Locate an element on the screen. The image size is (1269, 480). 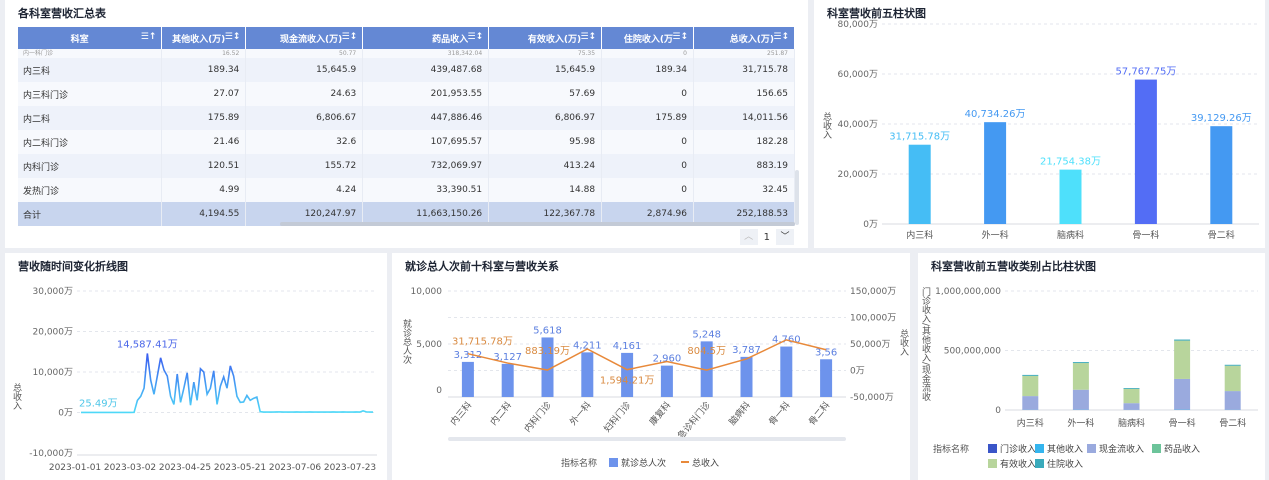
table-cell: 57.69 is located at coordinates (545, 94).